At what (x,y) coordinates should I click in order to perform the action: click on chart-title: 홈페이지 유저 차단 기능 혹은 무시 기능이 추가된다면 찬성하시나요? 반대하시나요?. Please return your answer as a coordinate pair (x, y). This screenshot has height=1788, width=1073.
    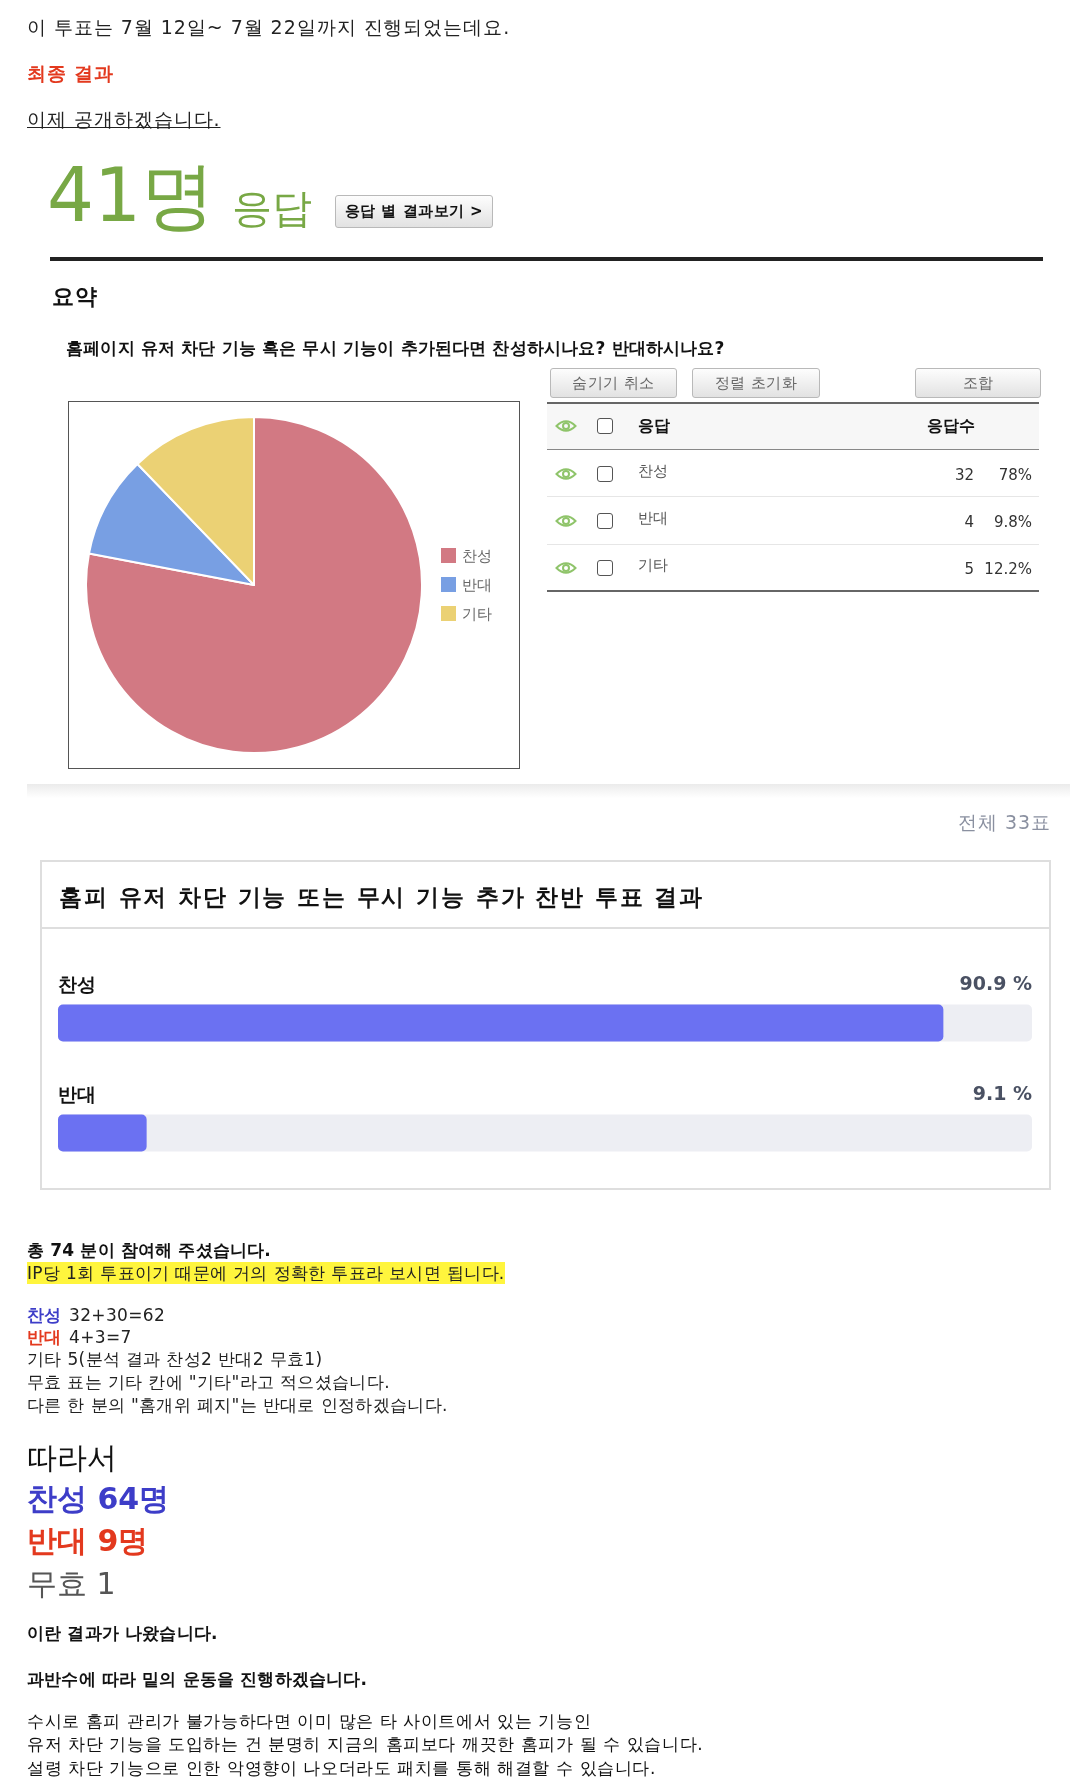
    Looking at the image, I should click on (395, 348).